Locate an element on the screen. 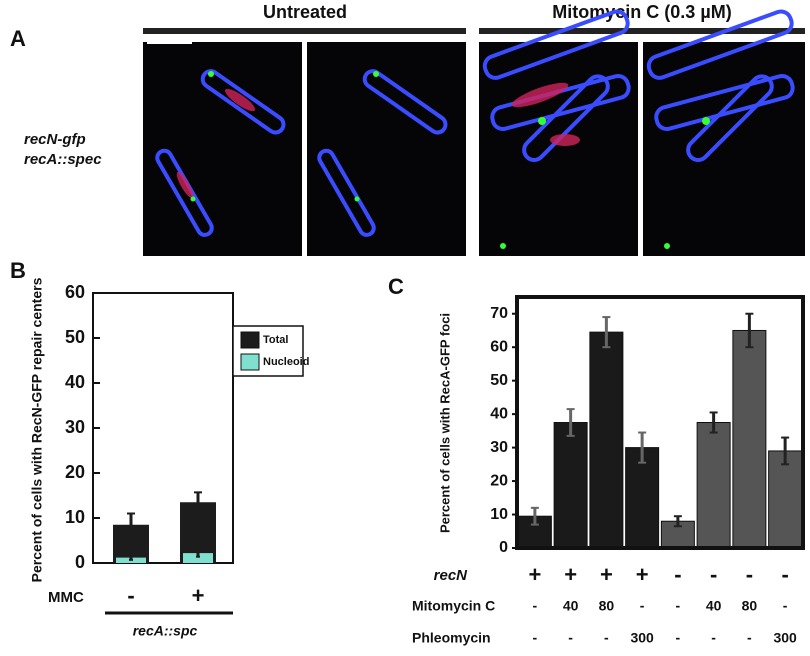  row-label: Phleomycin is located at coordinates (451, 638).